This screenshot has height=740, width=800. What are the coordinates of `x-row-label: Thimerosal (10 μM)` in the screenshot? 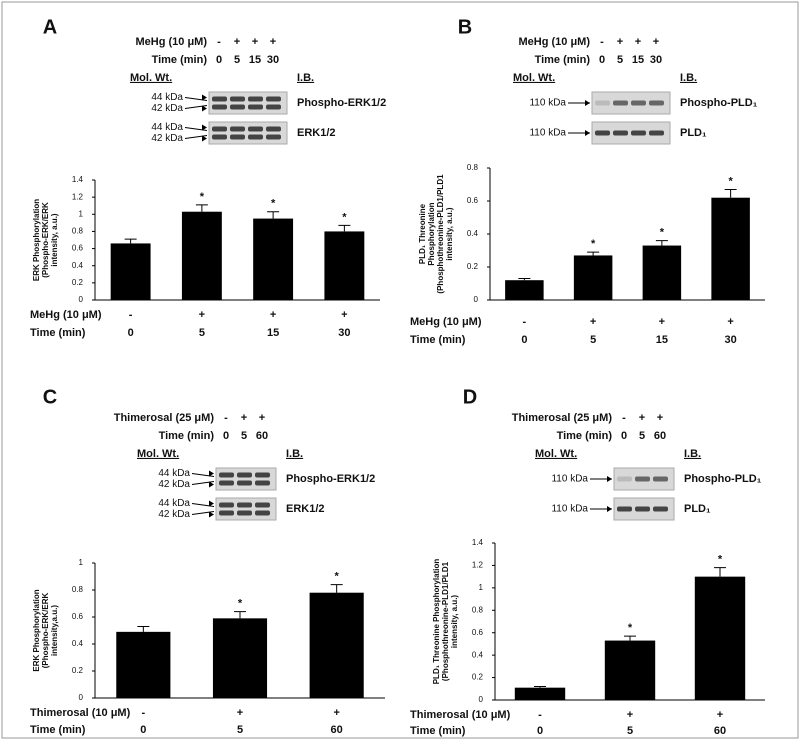 It's located at (80, 713).